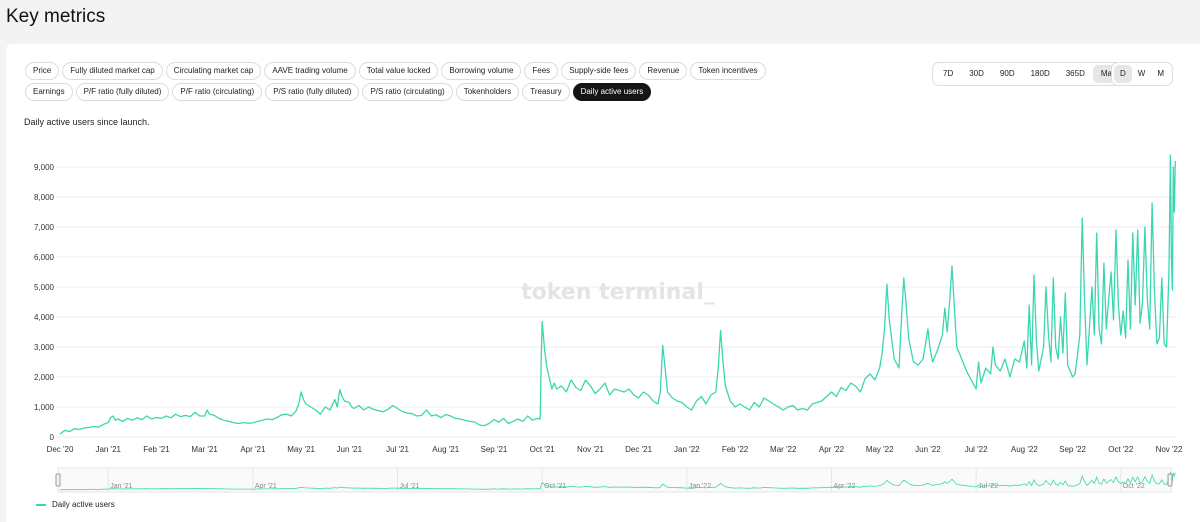 The image size is (1200, 522). What do you see at coordinates (487, 92) in the screenshot?
I see `metric-chip-tokenholders: Tokenholders` at bounding box center [487, 92].